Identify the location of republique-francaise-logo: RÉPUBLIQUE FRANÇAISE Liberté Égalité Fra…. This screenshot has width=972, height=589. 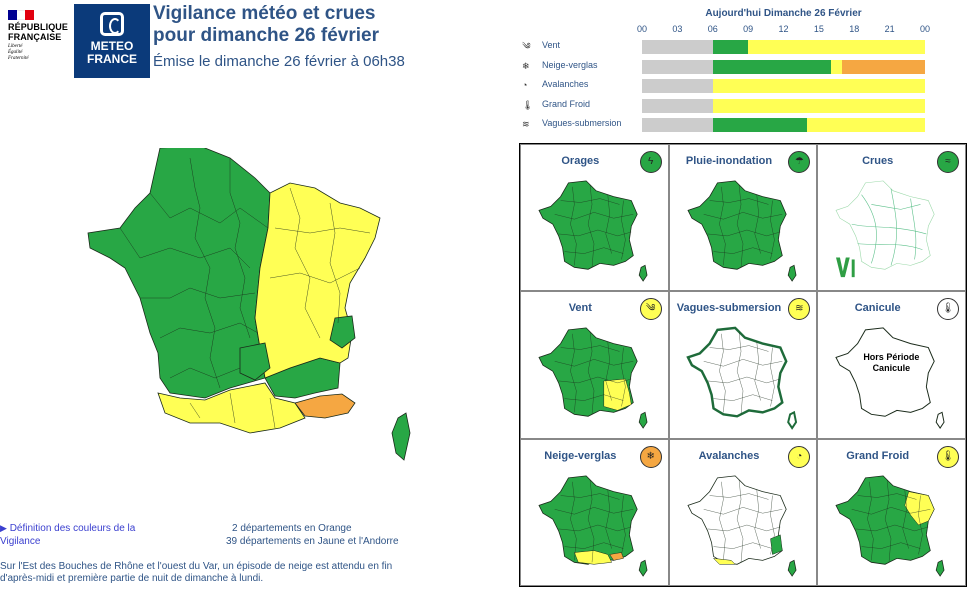
(40, 36).